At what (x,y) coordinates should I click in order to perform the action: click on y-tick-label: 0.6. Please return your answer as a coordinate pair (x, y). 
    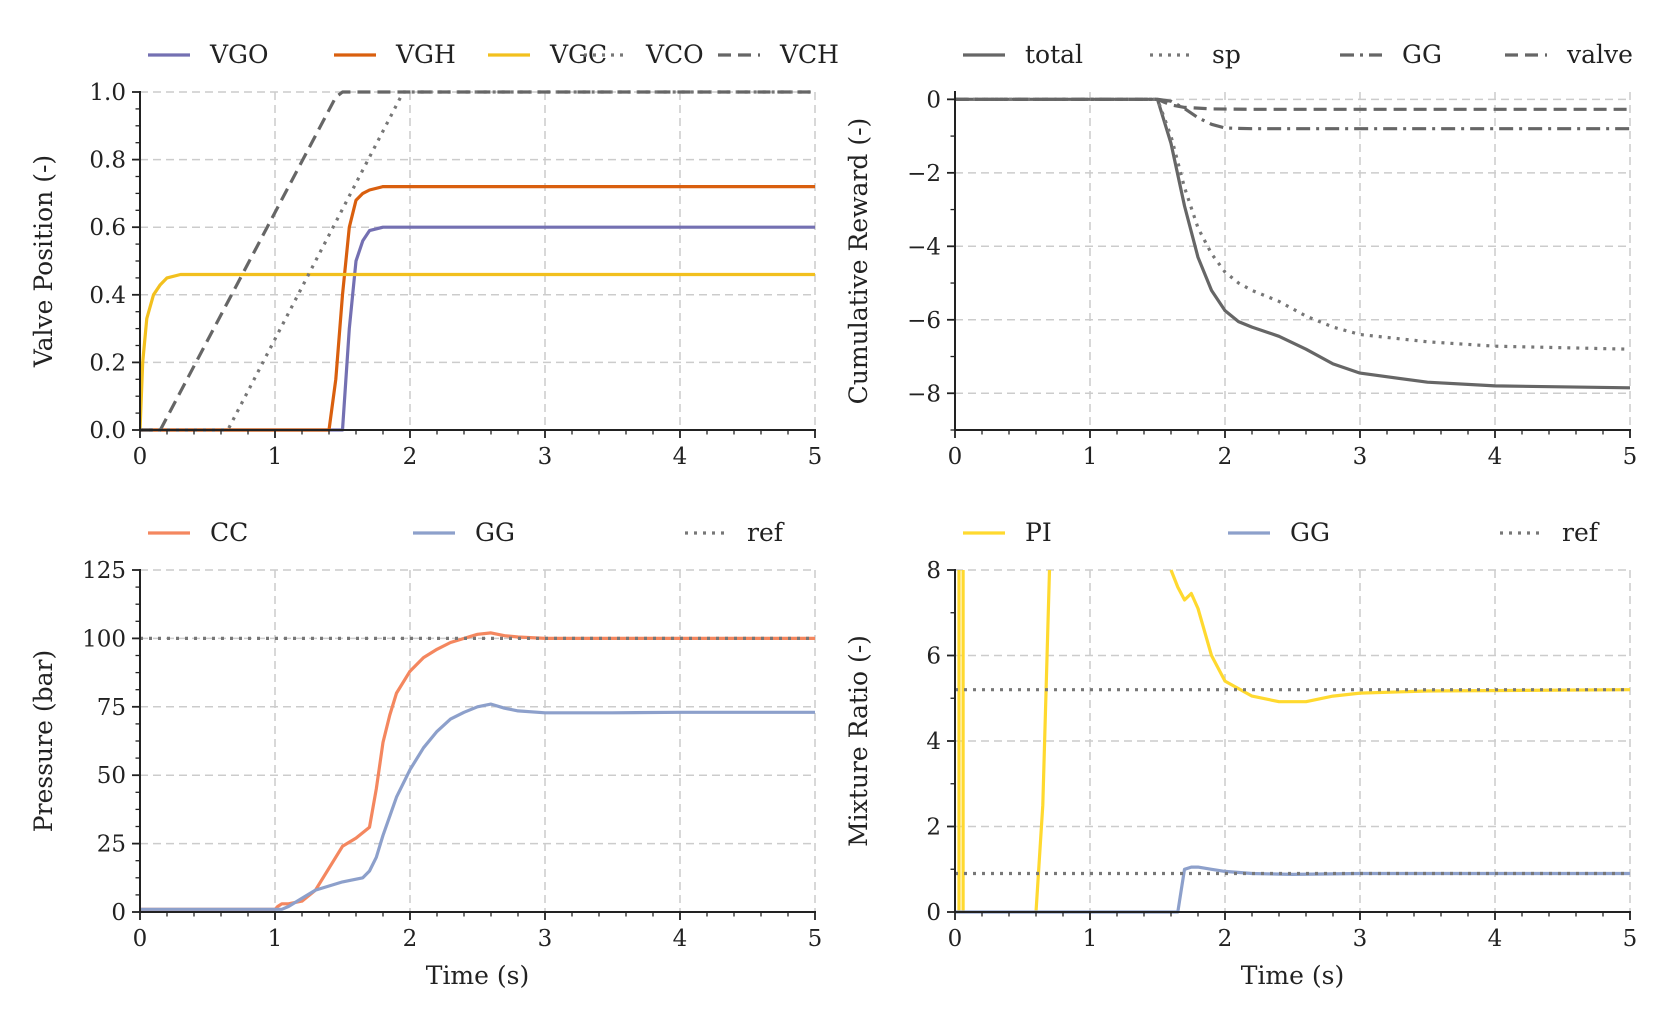
    Looking at the image, I should click on (107, 228).